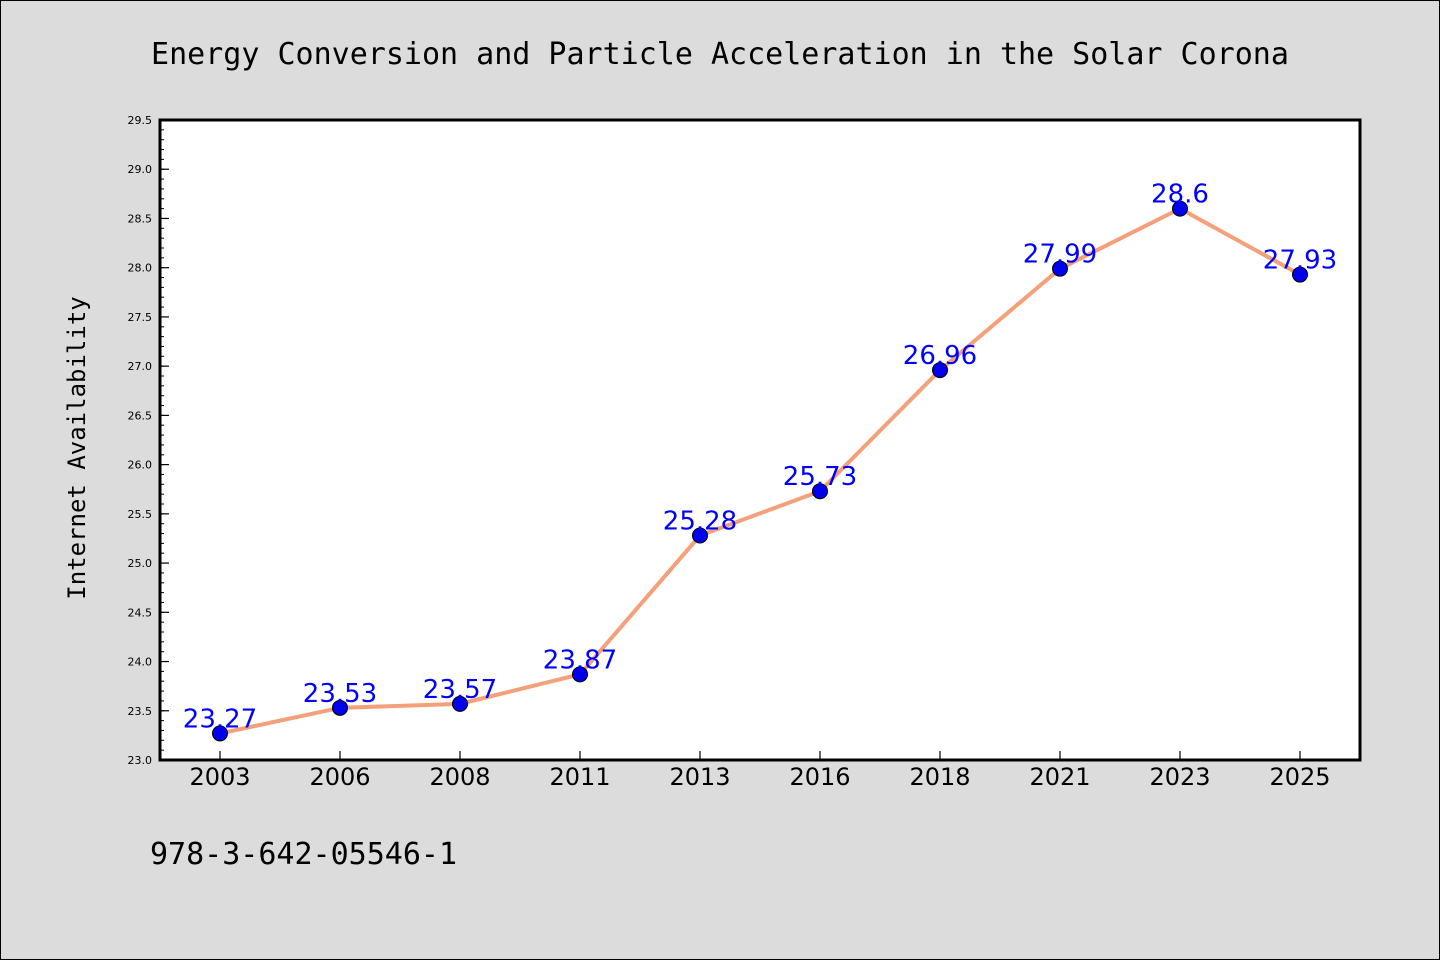 This screenshot has height=960, width=1440. Describe the element at coordinates (819, 777) in the screenshot. I see `x-tick-label: 2016` at that location.